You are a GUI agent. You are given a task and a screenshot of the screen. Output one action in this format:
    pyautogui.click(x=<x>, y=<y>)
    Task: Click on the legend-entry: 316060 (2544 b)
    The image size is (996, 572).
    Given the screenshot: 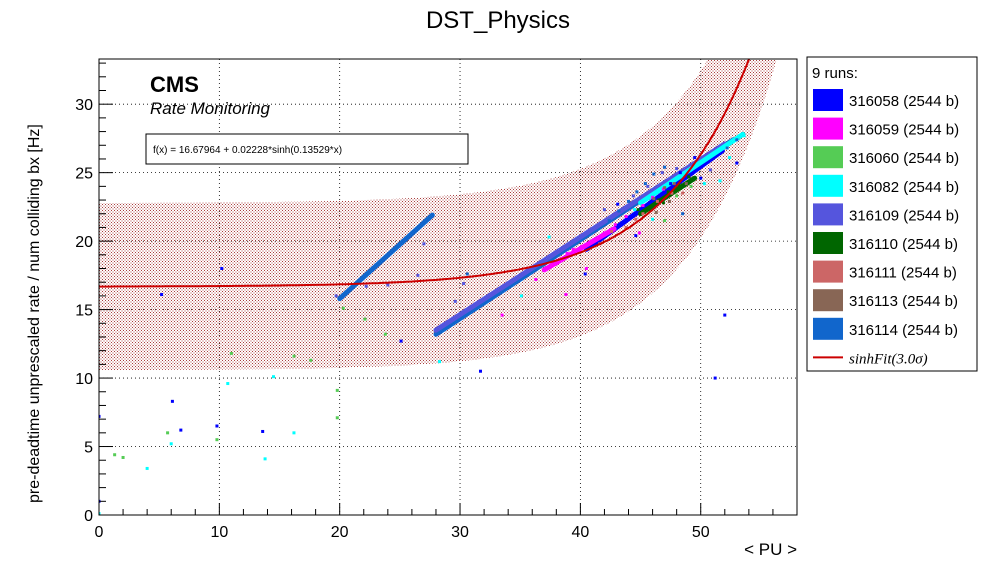 What is the action you would take?
    pyautogui.click(x=904, y=158)
    